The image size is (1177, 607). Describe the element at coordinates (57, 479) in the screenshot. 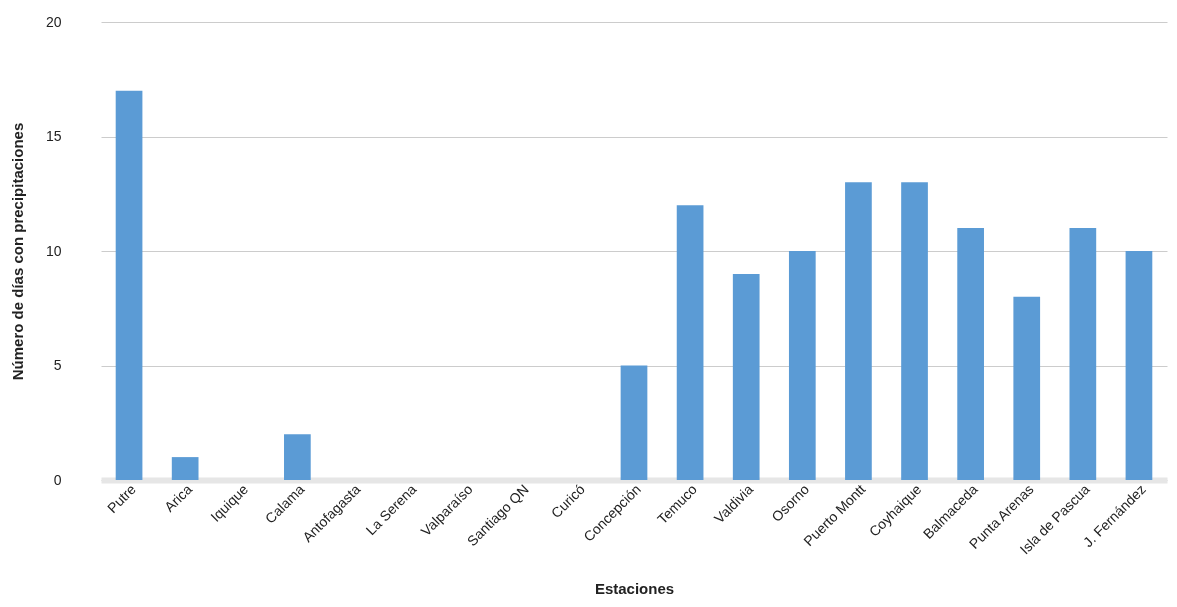

I see `y-tick-label: 0` at that location.